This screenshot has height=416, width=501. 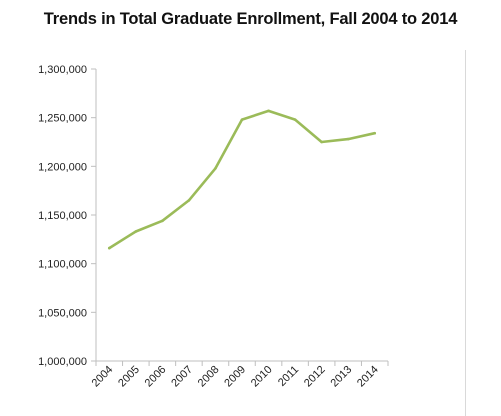 I want to click on y-tick-label: 1,250,000, so click(x=62, y=119).